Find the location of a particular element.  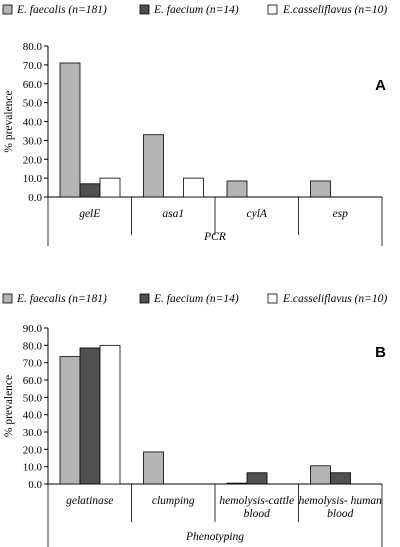

panel-b-ytick-label-8: 80.0 is located at coordinates (33, 346).